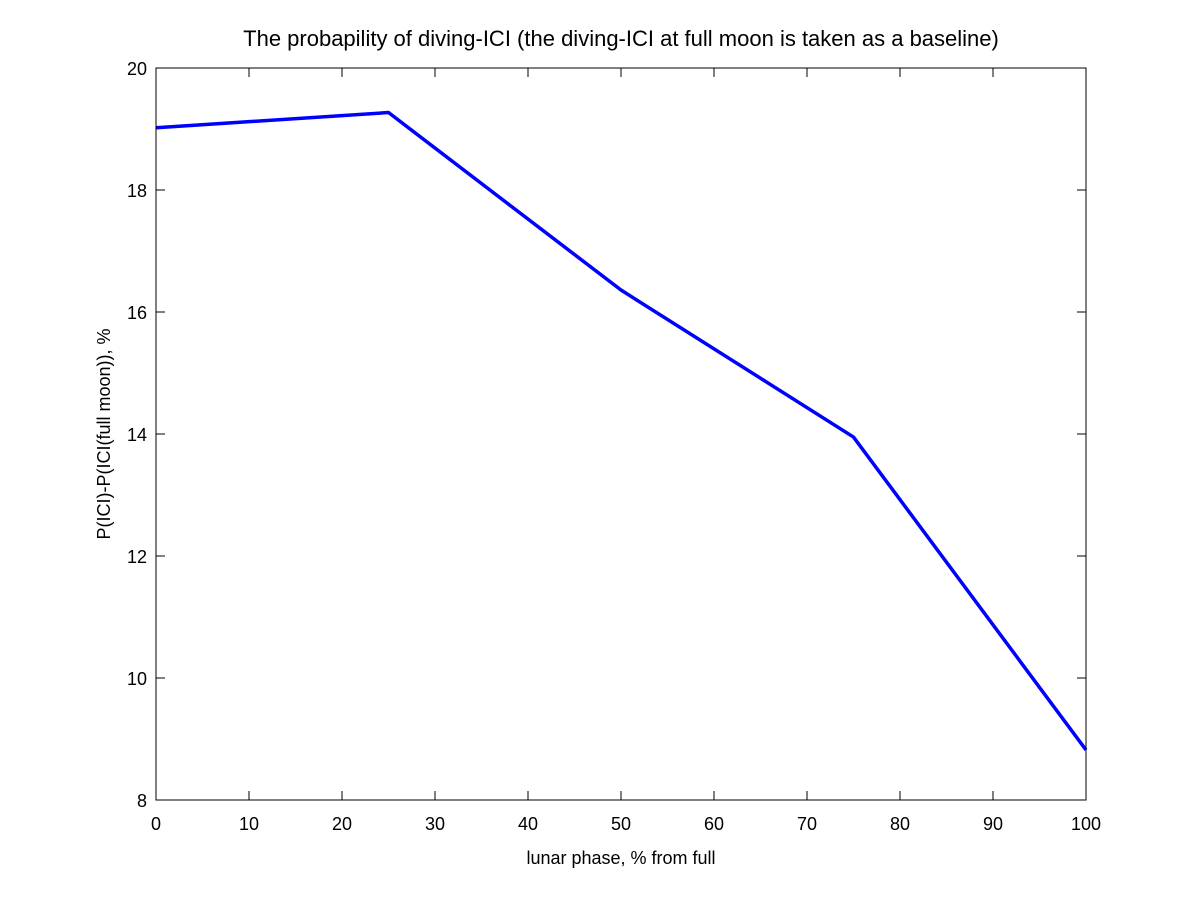 This screenshot has height=900, width=1200. What do you see at coordinates (137, 69) in the screenshot?
I see `y-tick-label: 20` at bounding box center [137, 69].